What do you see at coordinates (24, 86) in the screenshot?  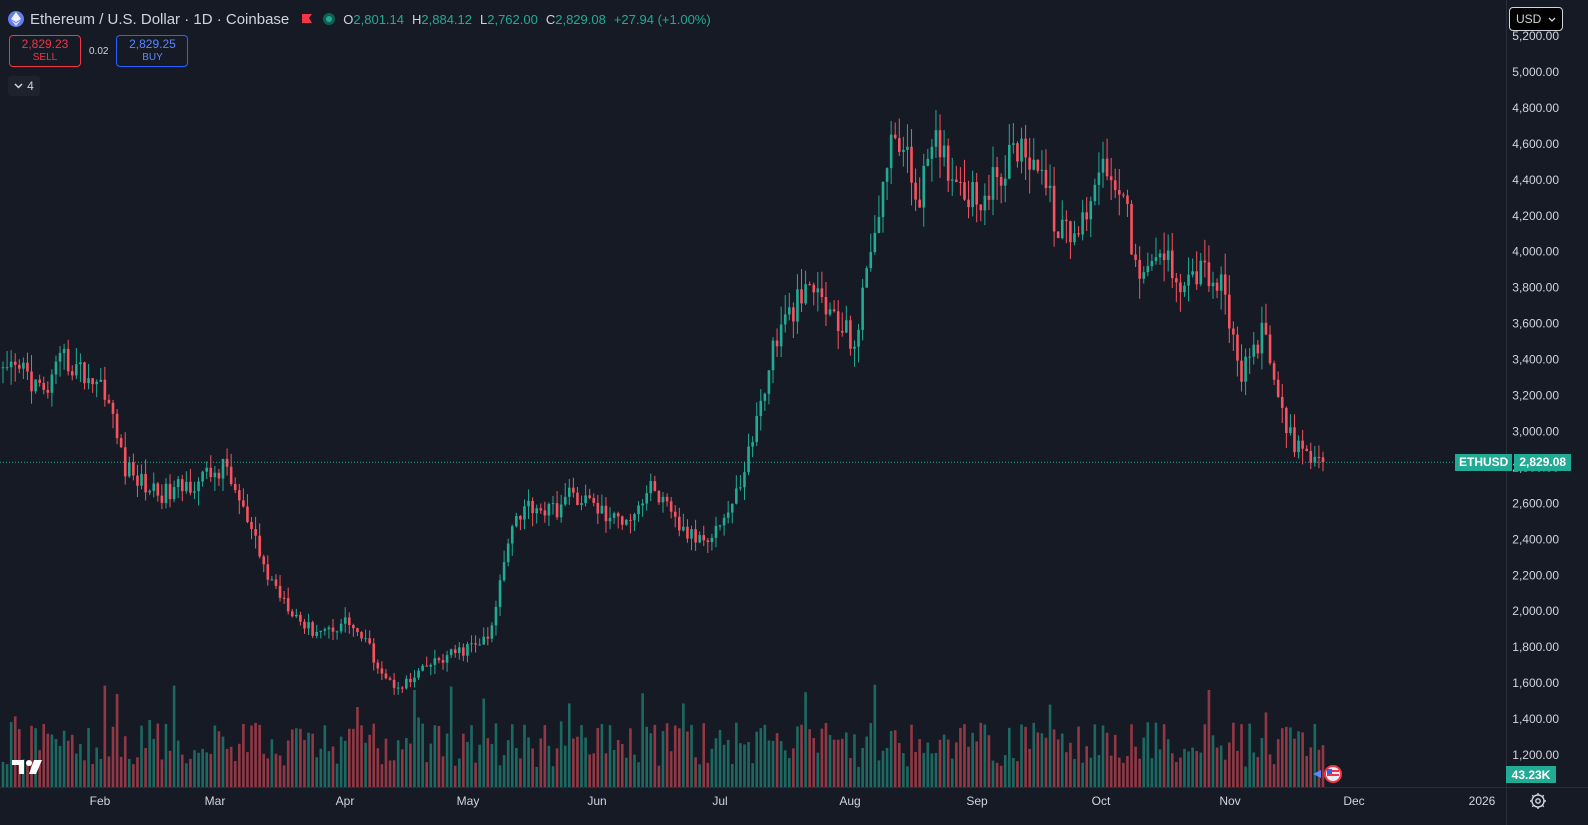 I see `indicators-toggle: 4` at bounding box center [24, 86].